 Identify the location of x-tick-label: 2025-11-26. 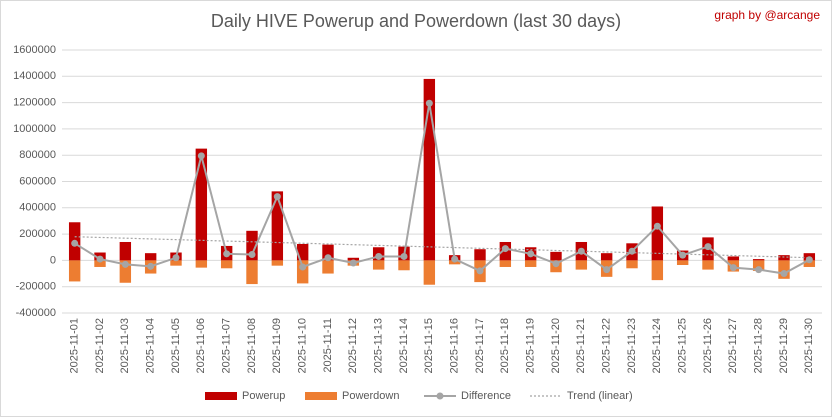
(708, 345).